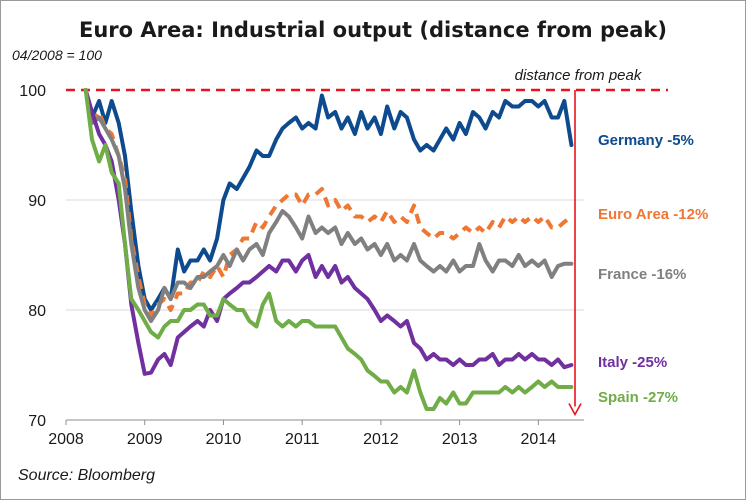 The image size is (746, 500). Describe the element at coordinates (381, 439) in the screenshot. I see `x-tick-label: 2012` at that location.